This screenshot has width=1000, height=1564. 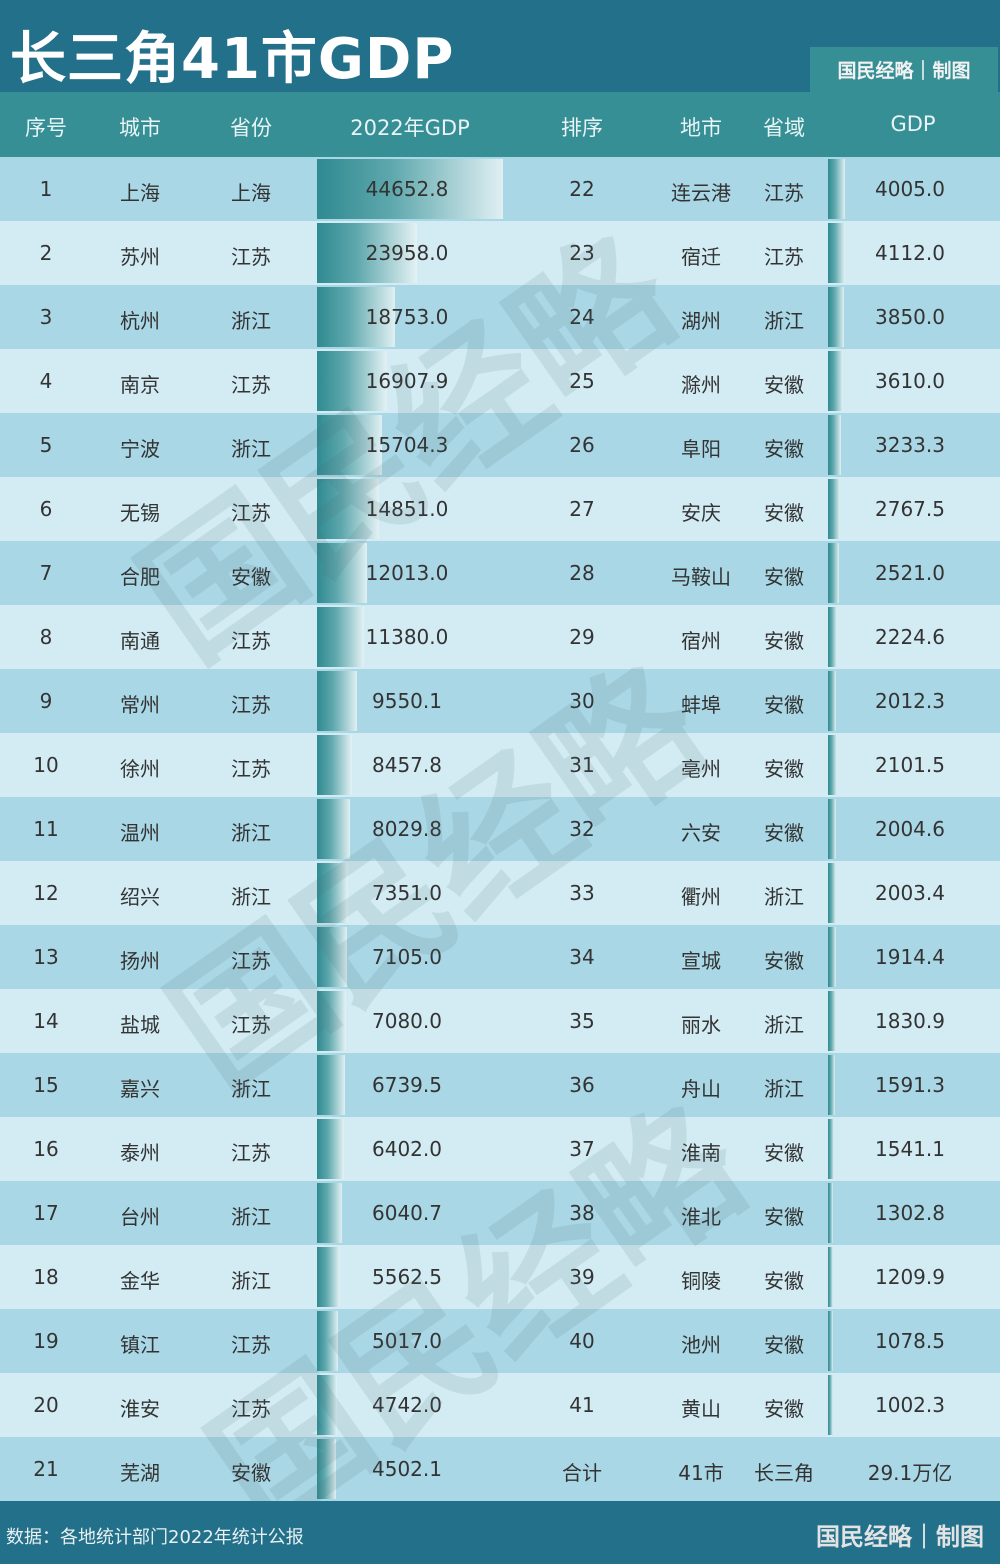 What do you see at coordinates (701, 513) in the screenshot?
I see `city-cell: 安庆` at bounding box center [701, 513].